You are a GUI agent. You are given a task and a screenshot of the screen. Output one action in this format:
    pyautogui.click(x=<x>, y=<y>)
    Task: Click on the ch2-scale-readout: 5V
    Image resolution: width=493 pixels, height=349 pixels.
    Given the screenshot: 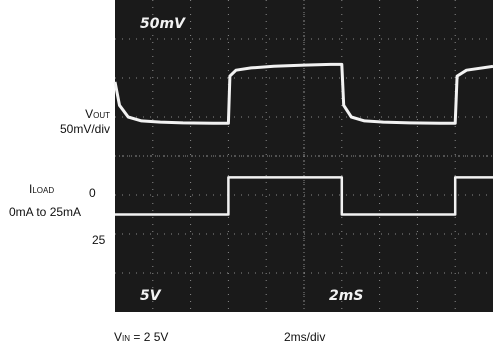 What is the action you would take?
    pyautogui.click(x=151, y=296)
    